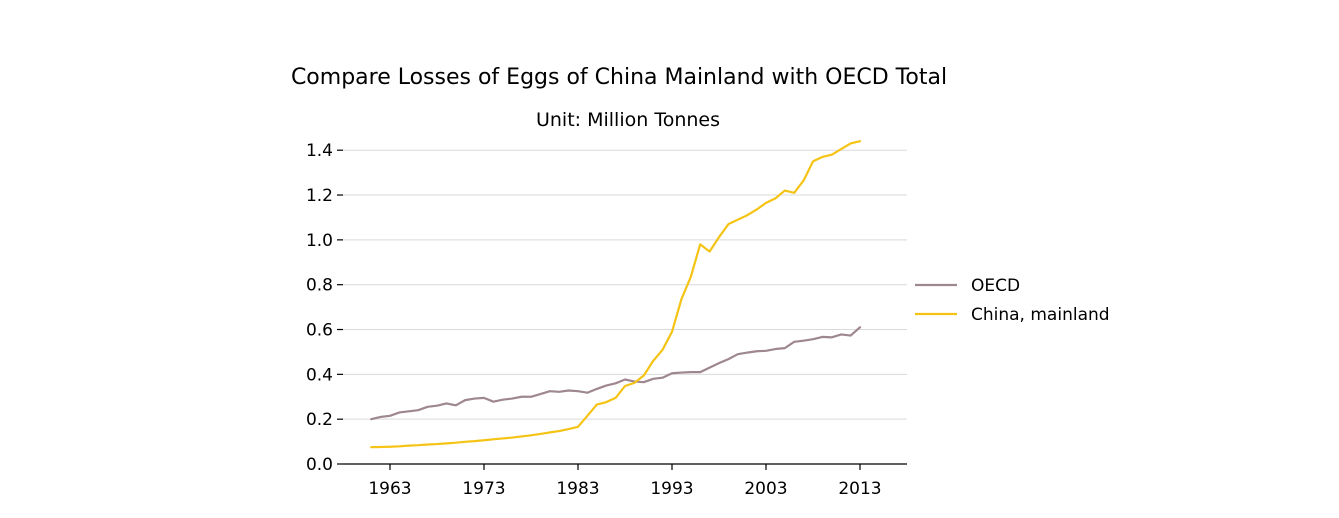  Describe the element at coordinates (319, 151) in the screenshot. I see `y-tick-label: 1.4` at that location.